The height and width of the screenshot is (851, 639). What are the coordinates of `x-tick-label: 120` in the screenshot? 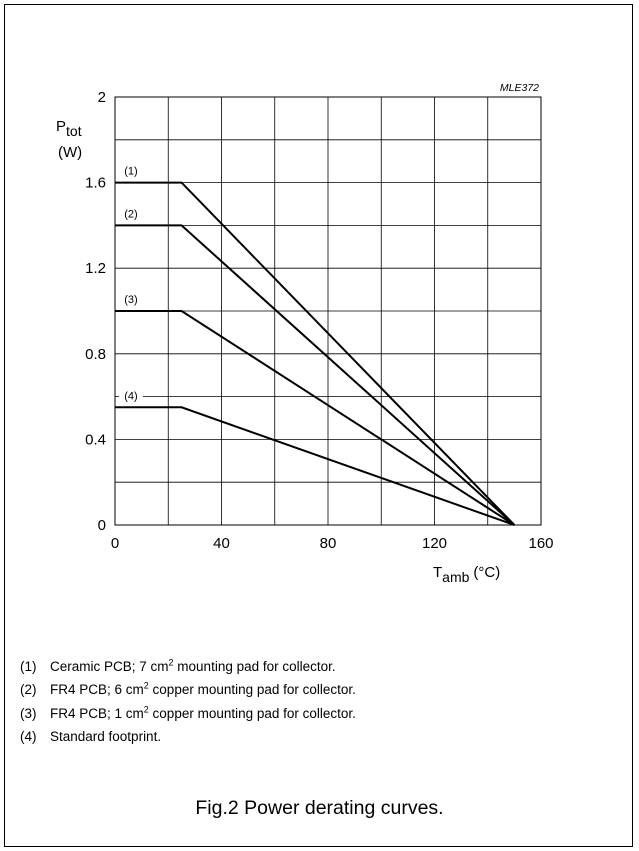 It's located at (434, 543).